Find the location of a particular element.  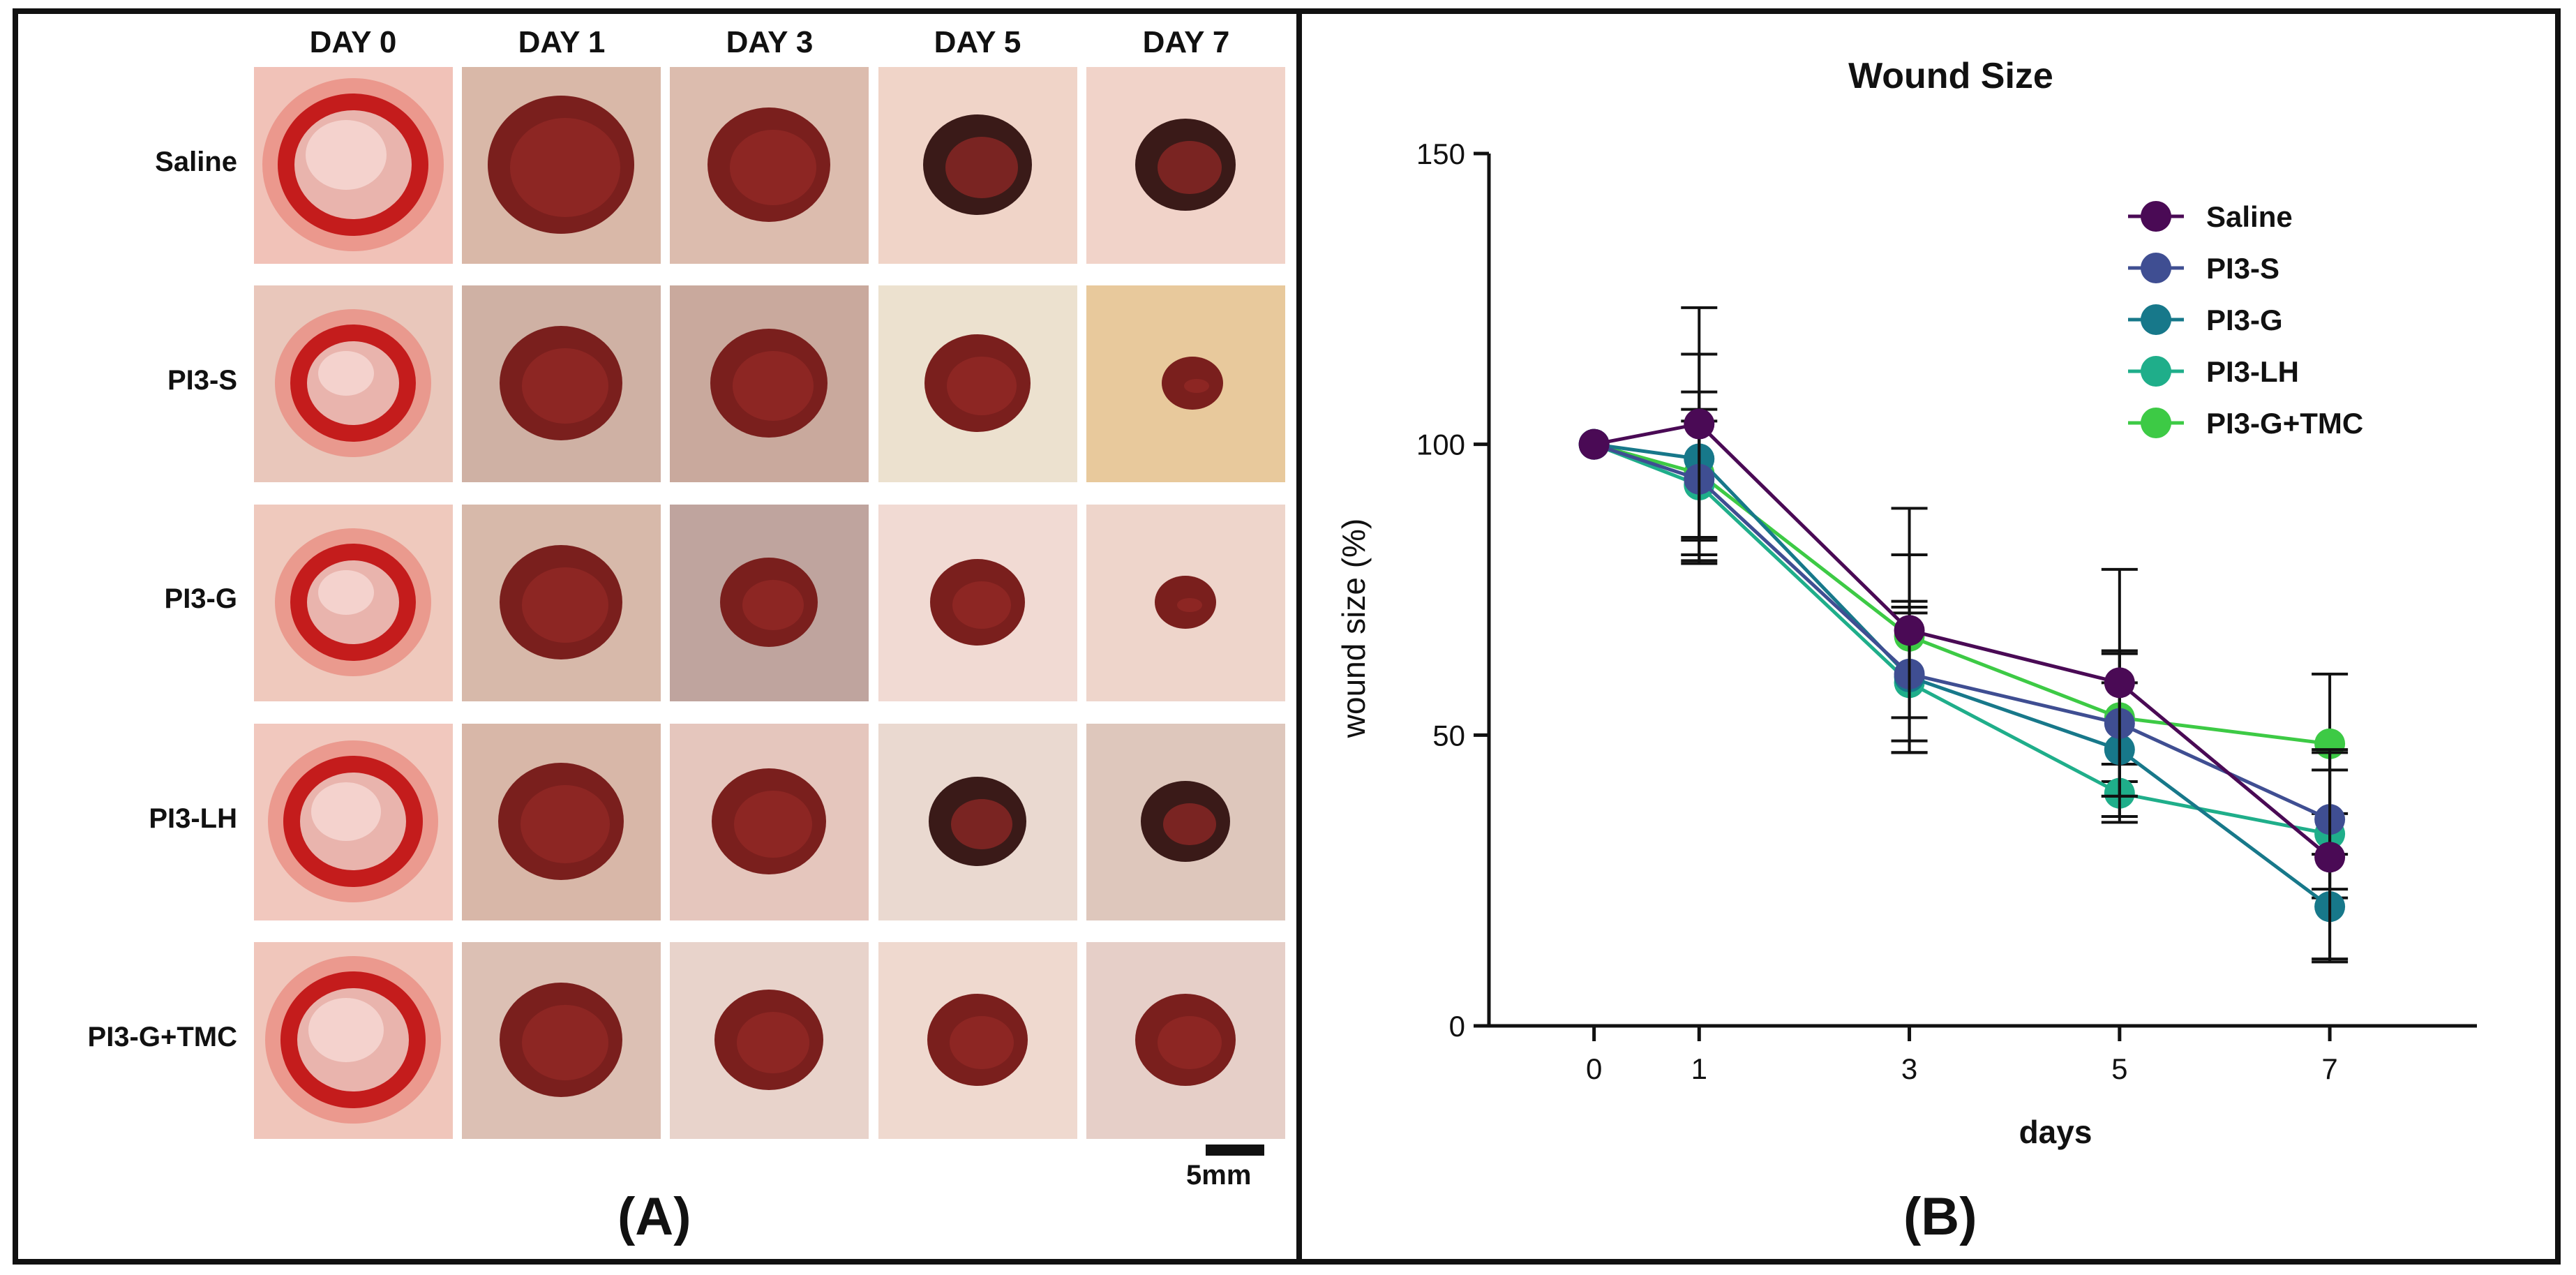

day-header-5: DAY 5 is located at coordinates (977, 42).